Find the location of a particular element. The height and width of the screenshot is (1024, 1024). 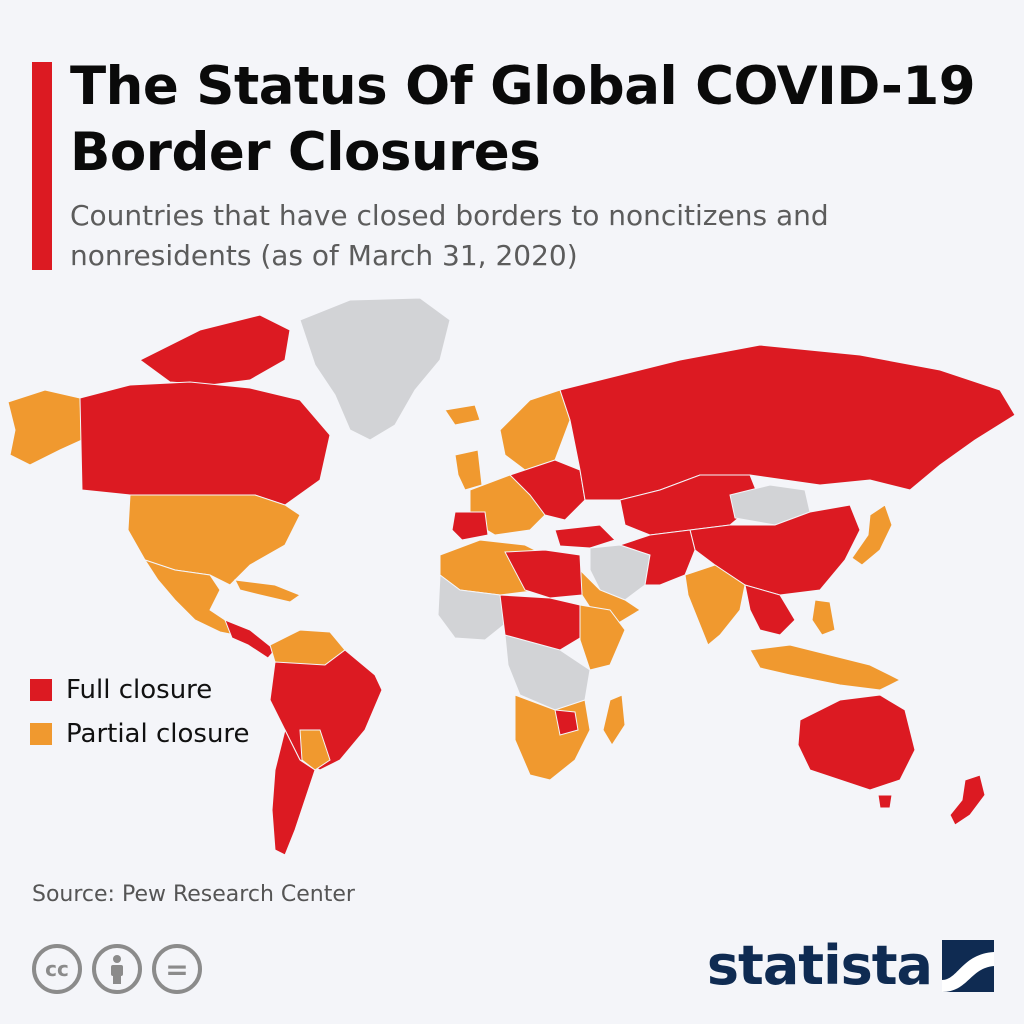

brand-wordmark: statista is located at coordinates (819, 965).